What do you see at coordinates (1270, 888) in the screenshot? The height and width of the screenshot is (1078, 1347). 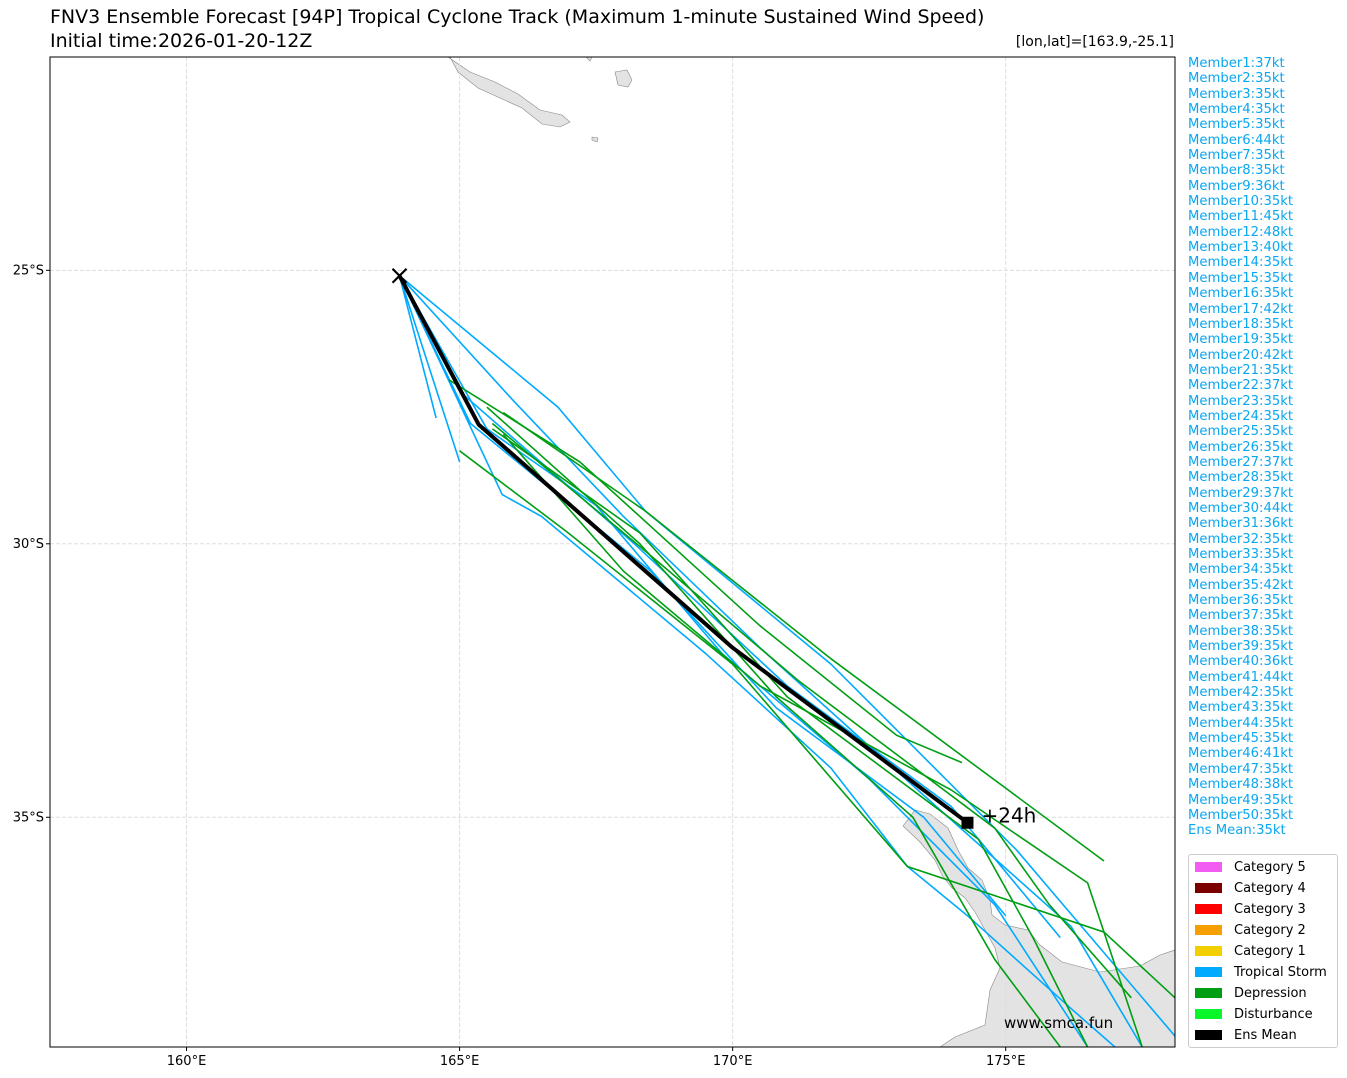 I see `legend-label: Category 4` at bounding box center [1270, 888].